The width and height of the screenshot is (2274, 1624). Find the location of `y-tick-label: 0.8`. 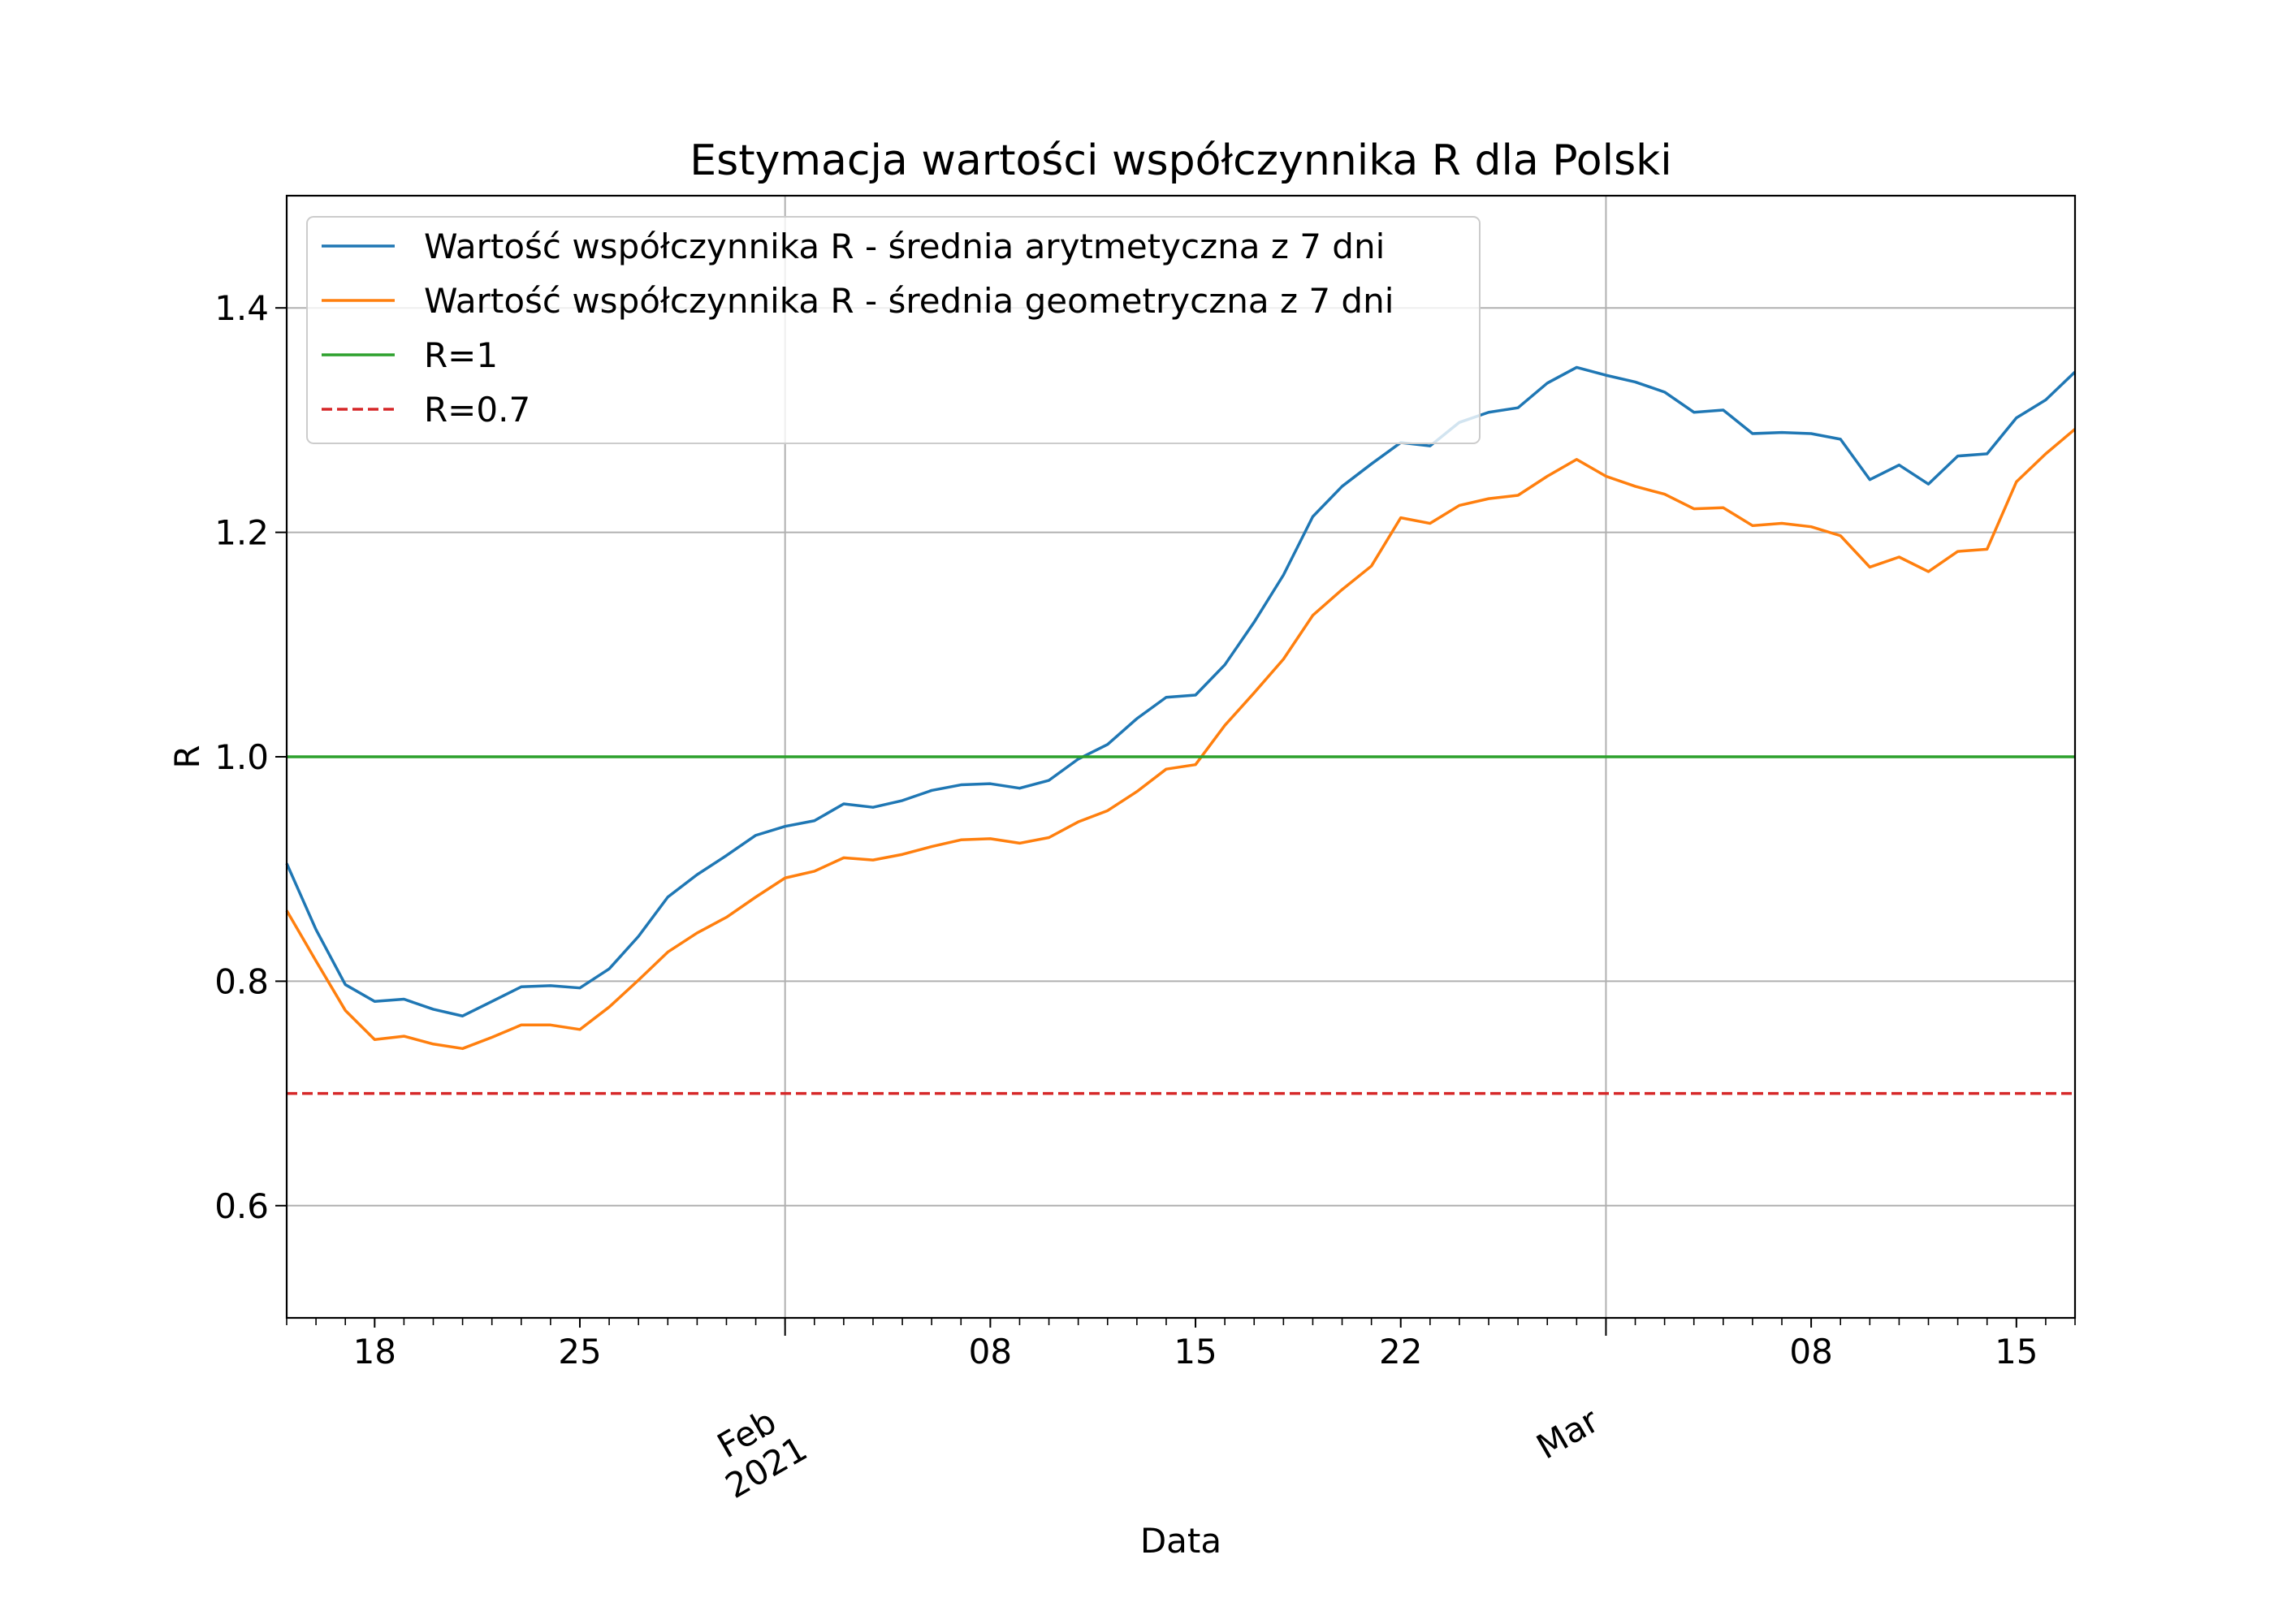

y-tick-label: 0.8 is located at coordinates (241, 981).